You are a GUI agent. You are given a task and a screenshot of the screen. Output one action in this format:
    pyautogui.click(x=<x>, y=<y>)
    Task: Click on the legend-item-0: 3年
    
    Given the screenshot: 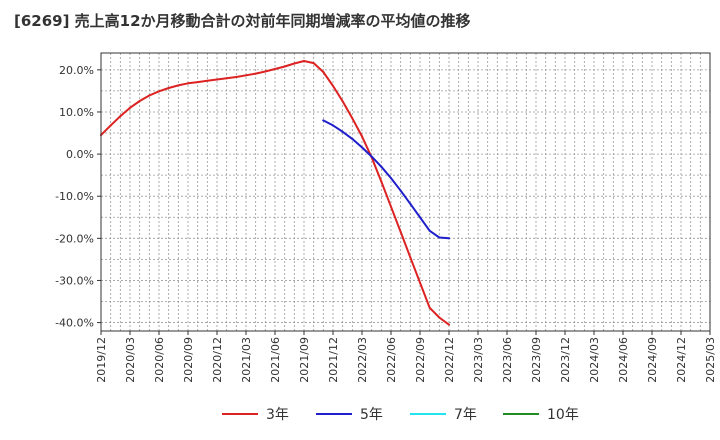 What is the action you would take?
    pyautogui.click(x=255, y=415)
    